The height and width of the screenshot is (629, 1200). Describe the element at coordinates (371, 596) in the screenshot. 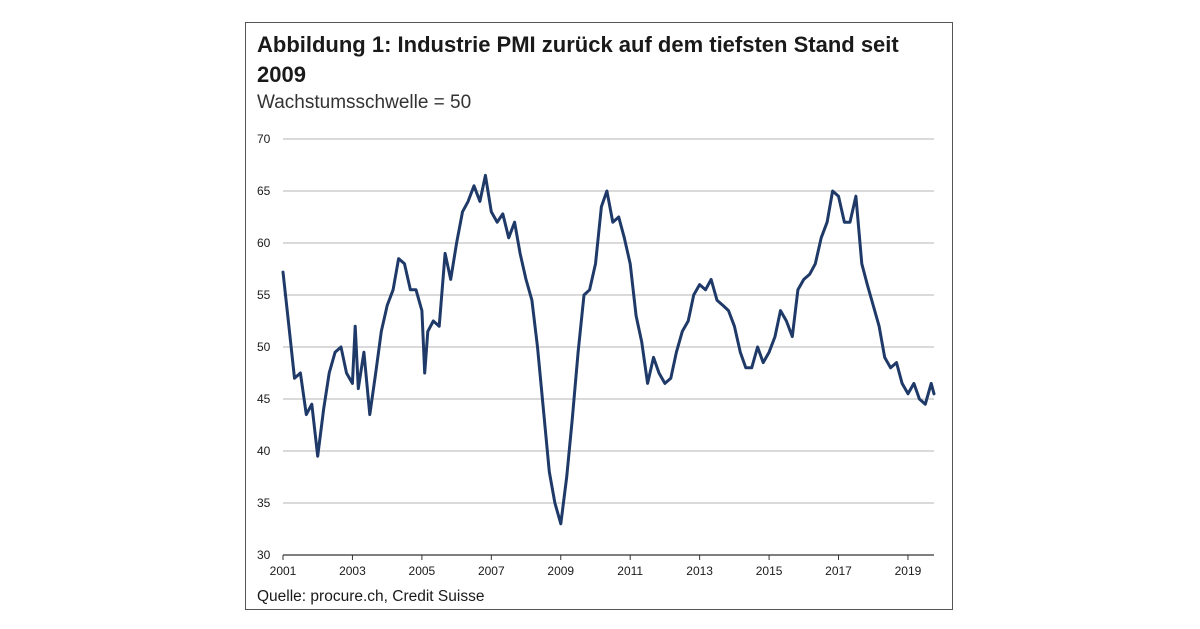

I see `chart-source: Quelle: procure.ch, Credit Suisse` at that location.